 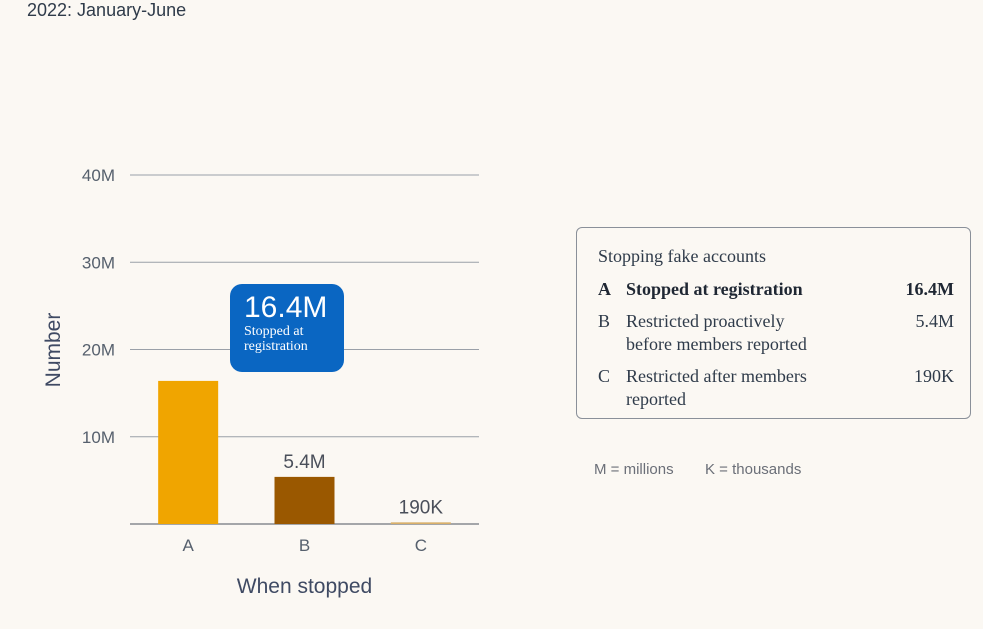 What do you see at coordinates (98, 437) in the screenshot?
I see `y-tick-label: 10M` at bounding box center [98, 437].